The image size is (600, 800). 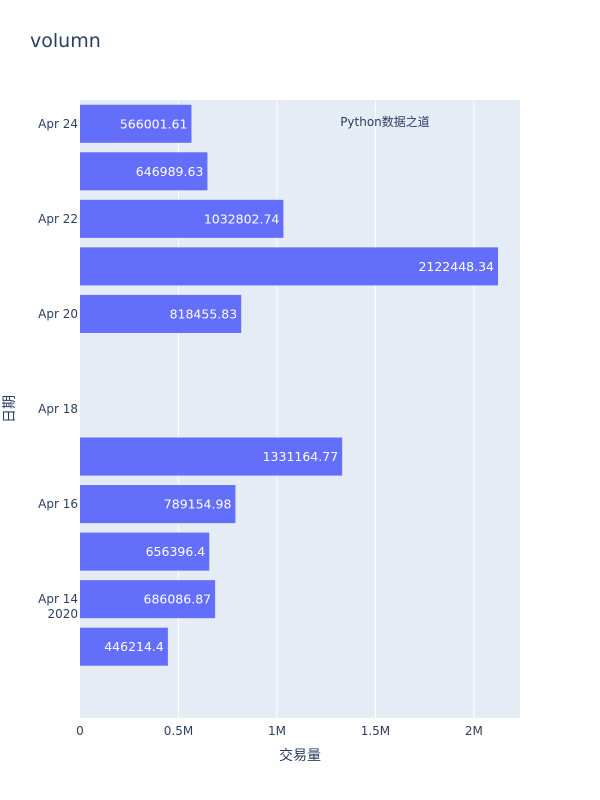 I want to click on y-tick-year-label: 2020, so click(x=62, y=614).